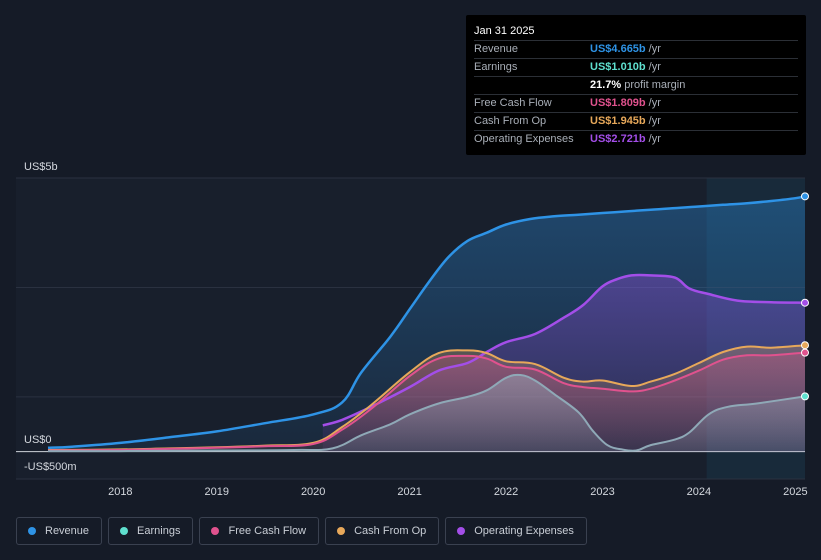  I want to click on x-tick-label: 2022, so click(506, 492).